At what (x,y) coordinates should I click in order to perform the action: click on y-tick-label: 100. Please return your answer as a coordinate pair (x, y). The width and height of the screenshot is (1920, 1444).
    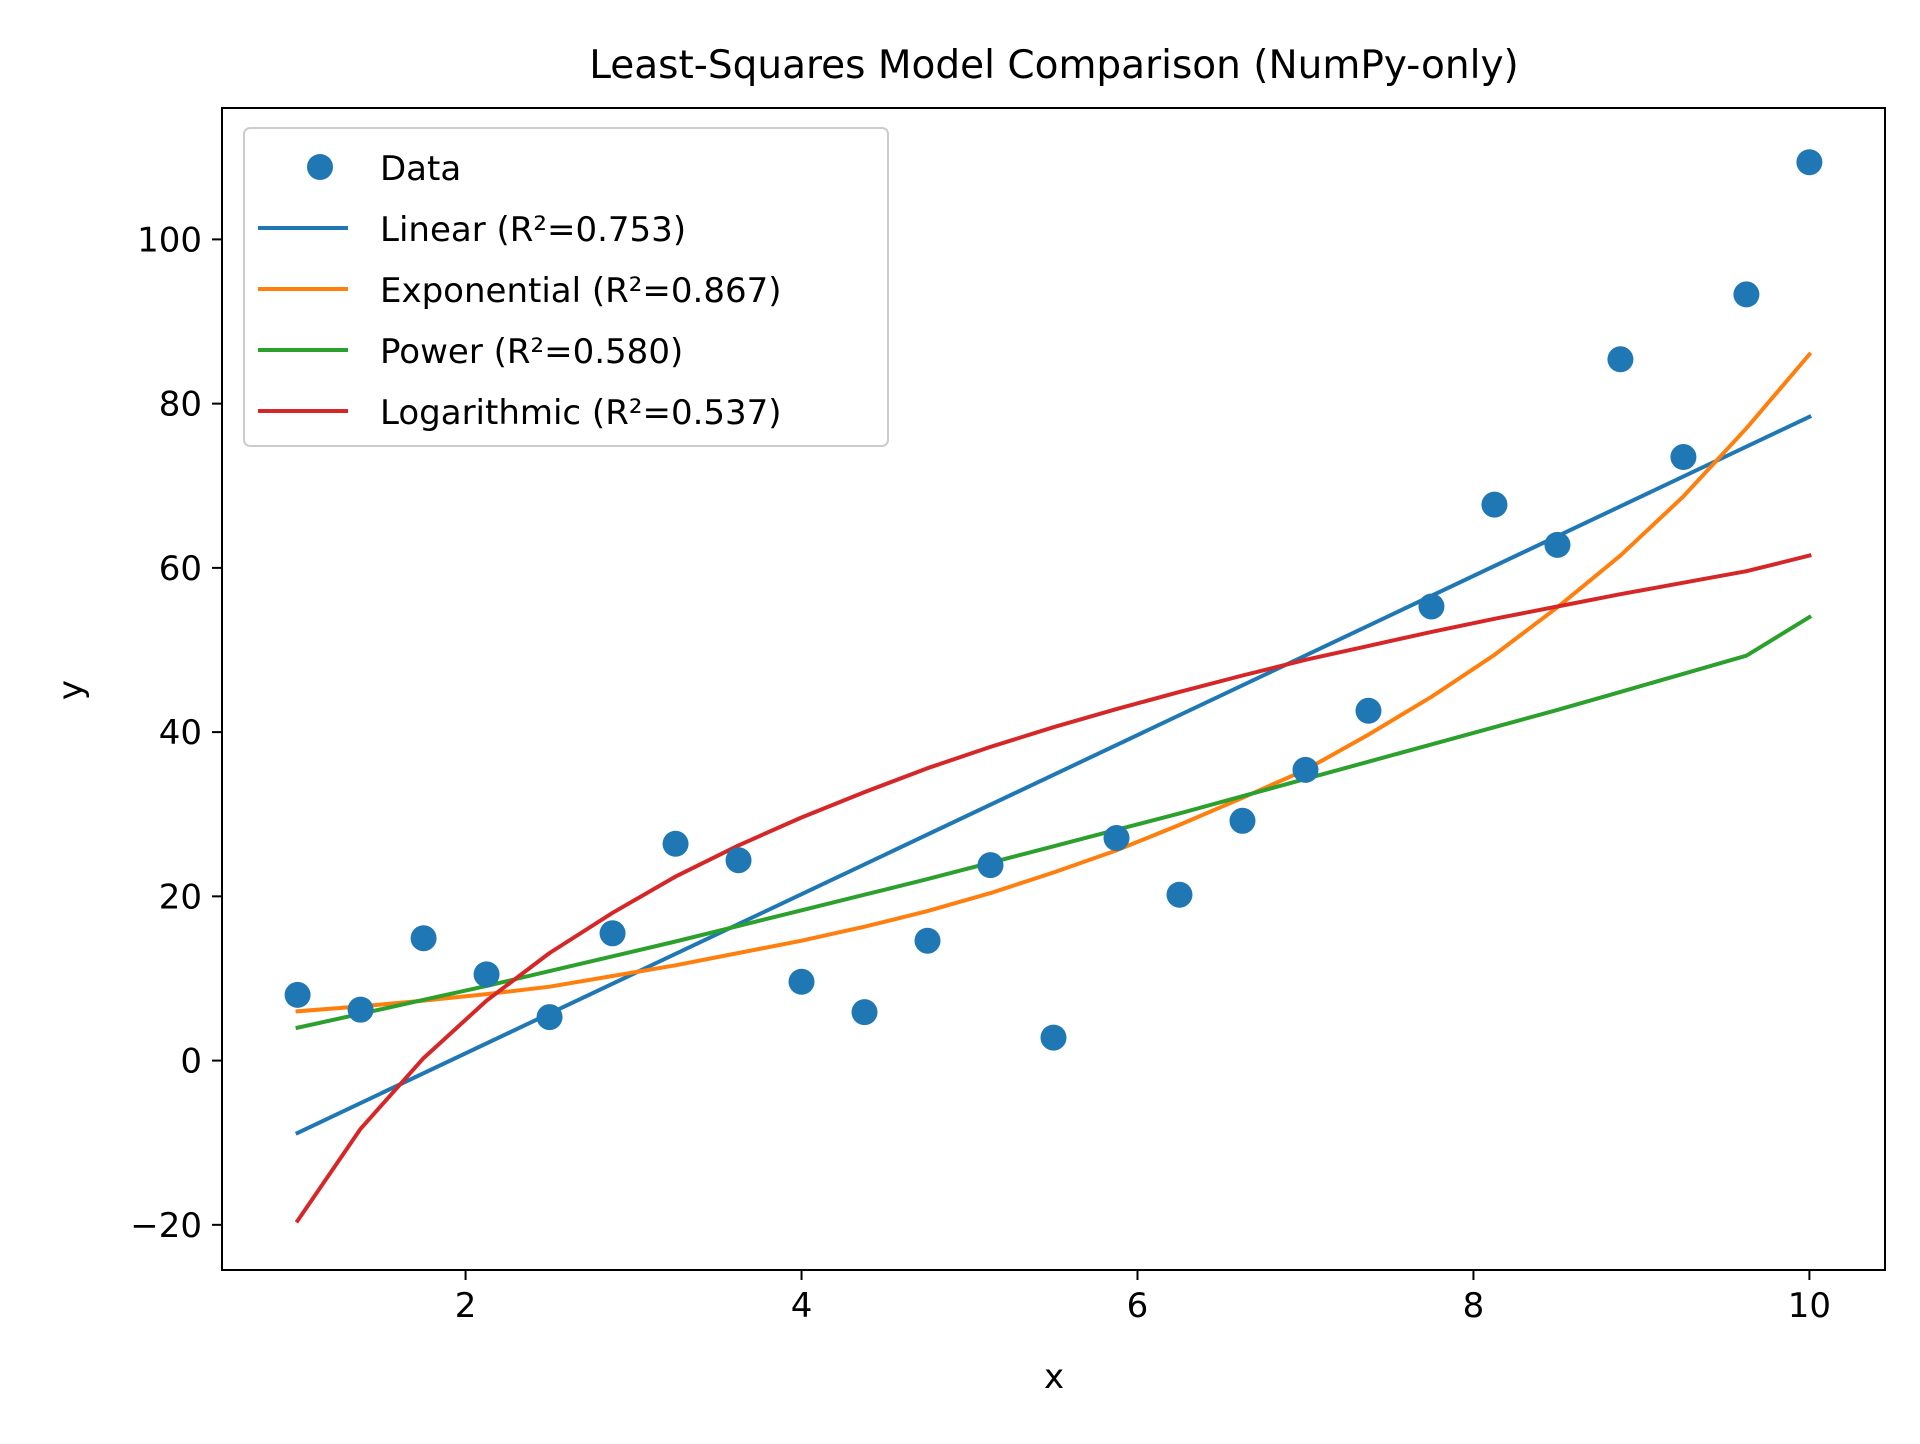
    Looking at the image, I should click on (169, 240).